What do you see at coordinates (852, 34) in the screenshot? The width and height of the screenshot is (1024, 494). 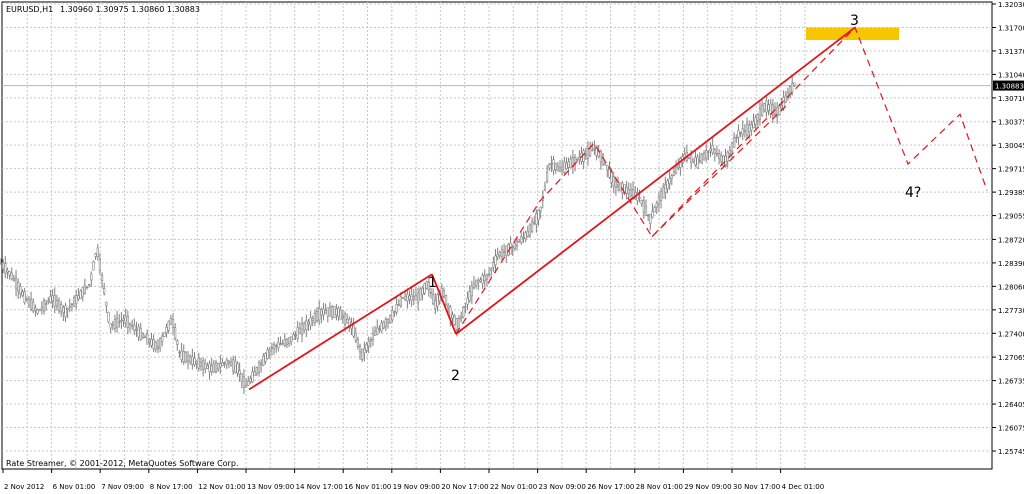 I see `target-zone` at bounding box center [852, 34].